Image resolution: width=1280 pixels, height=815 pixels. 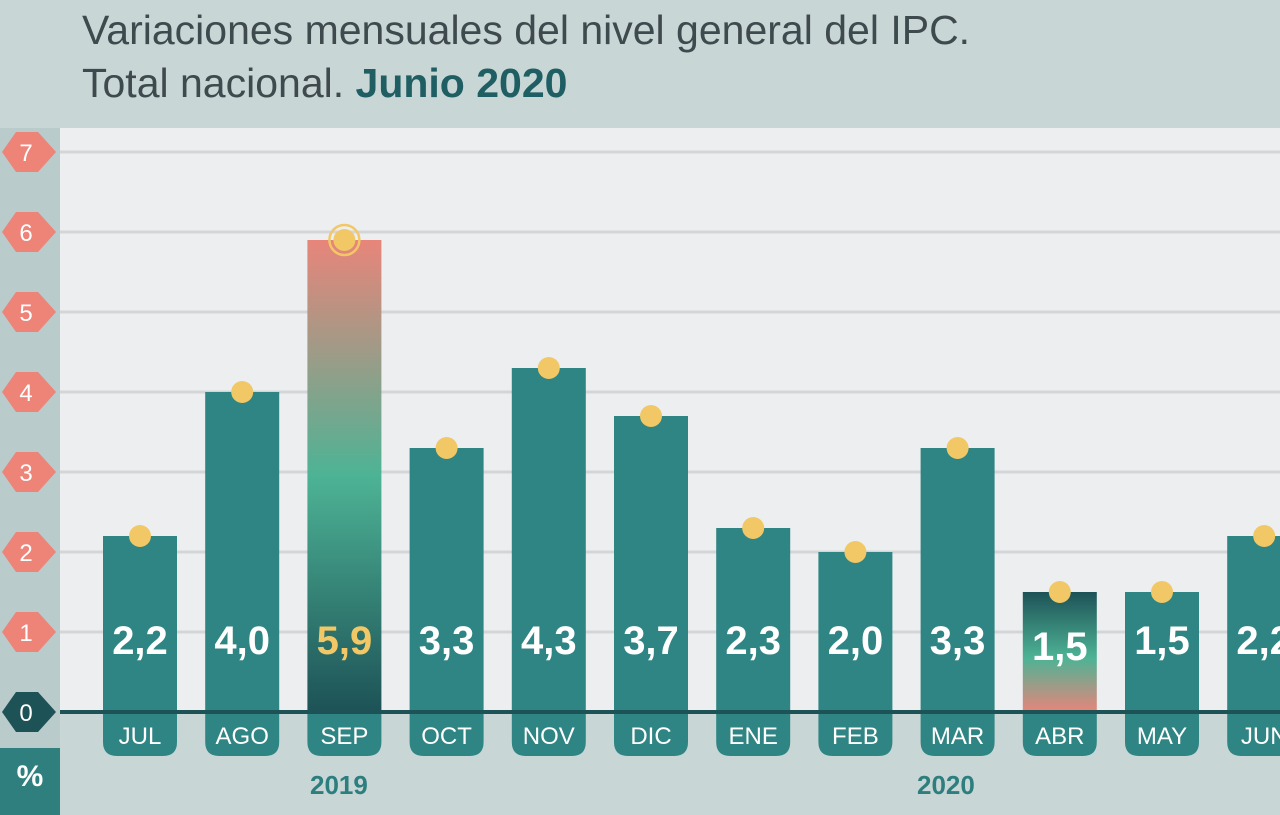 What do you see at coordinates (345, 641) in the screenshot?
I see `value-label: 5,9` at bounding box center [345, 641].